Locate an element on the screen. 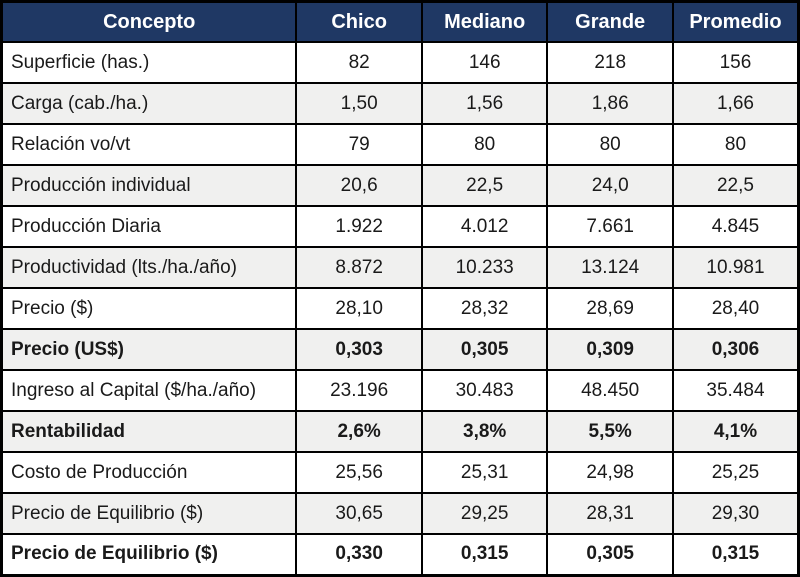 The width and height of the screenshot is (800, 577). table-row: Relación vo/vt 79 80 80 80 is located at coordinates (400, 144).